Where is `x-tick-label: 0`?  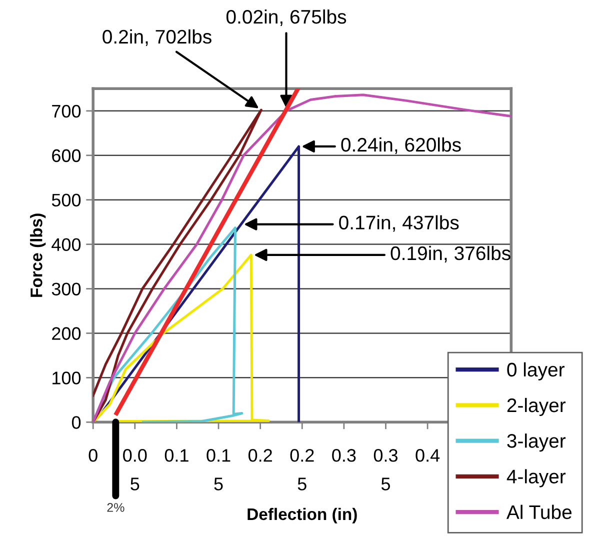 x-tick-label: 0 is located at coordinates (93, 455).